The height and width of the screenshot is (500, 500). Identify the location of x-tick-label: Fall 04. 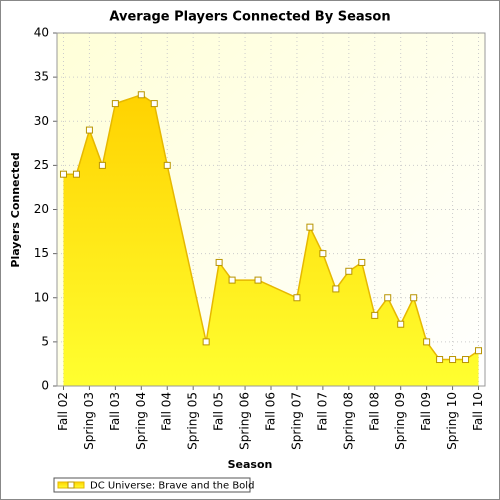
(167, 411).